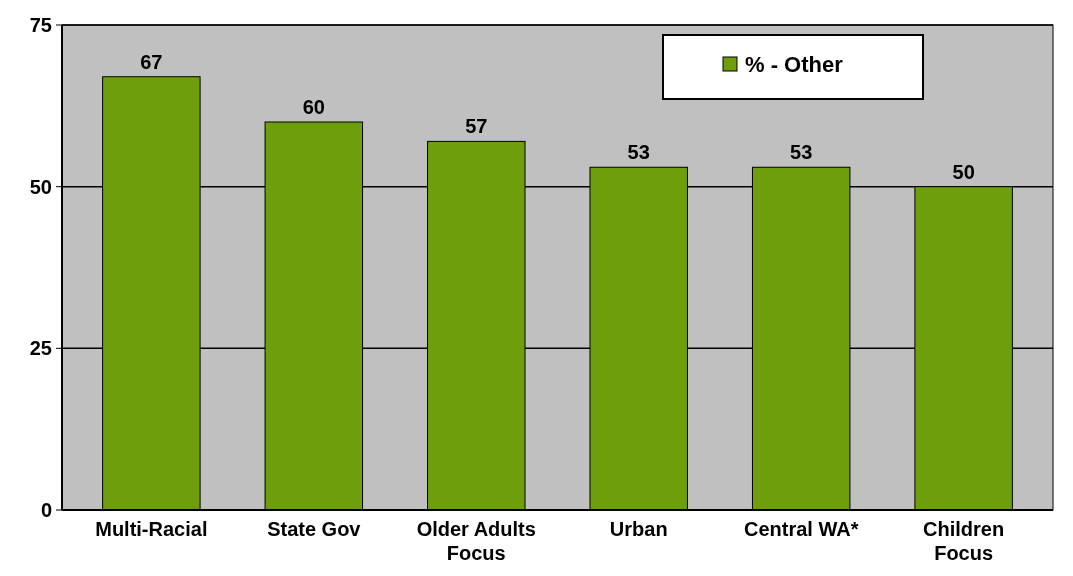 Image resolution: width=1073 pixels, height=576 pixels. I want to click on x-tick-label: Central WA*, so click(801, 529).